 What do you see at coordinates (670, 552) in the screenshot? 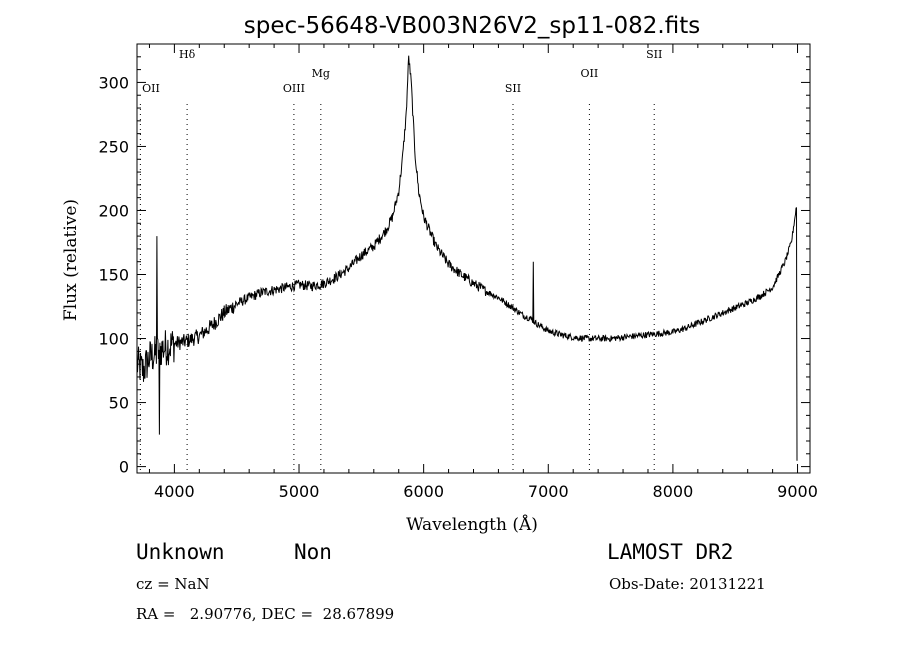
I see `survey-label: LAMOST DR2` at bounding box center [670, 552].